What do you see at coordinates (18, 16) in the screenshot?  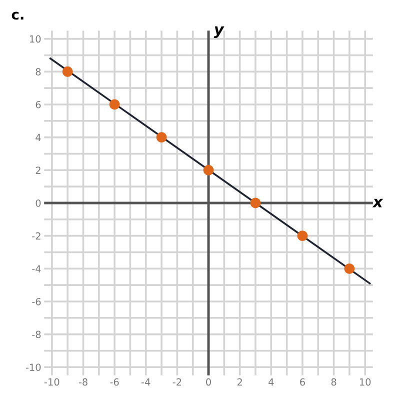 I see `chart-title: c.` at bounding box center [18, 16].